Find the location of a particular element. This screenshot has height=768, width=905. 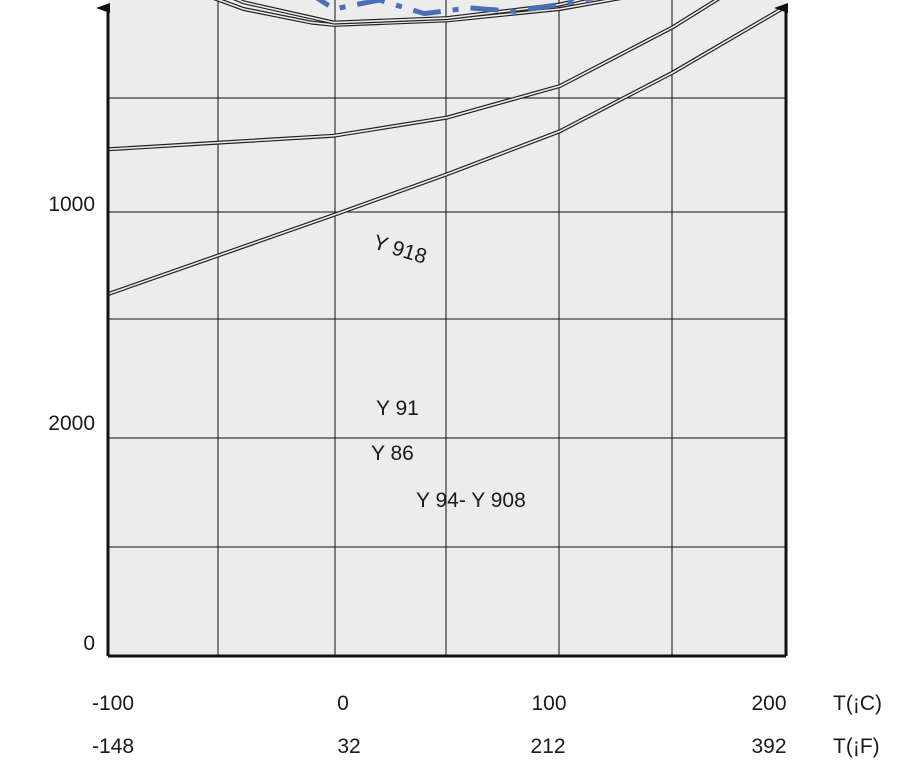

y-tick-label: 1000 is located at coordinates (71, 204).